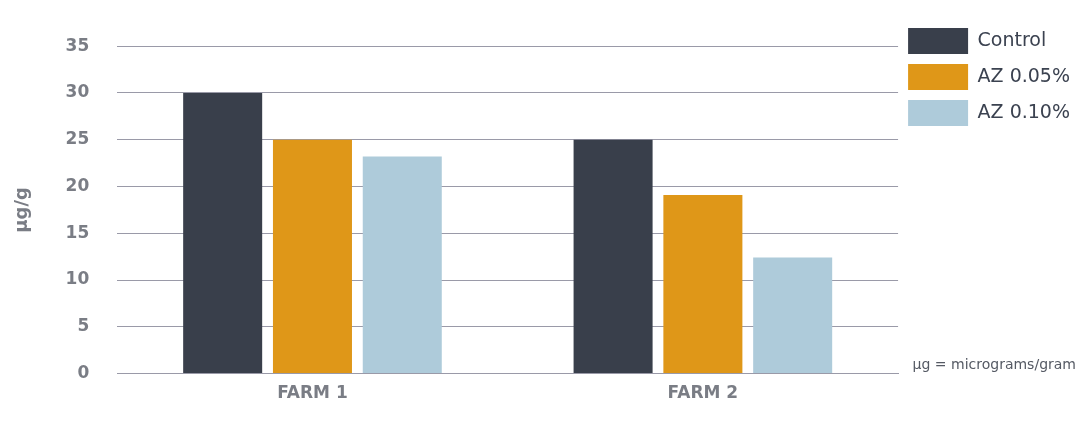 The image size is (1088, 422). I want to click on y-tick-label: 35, so click(77, 44).